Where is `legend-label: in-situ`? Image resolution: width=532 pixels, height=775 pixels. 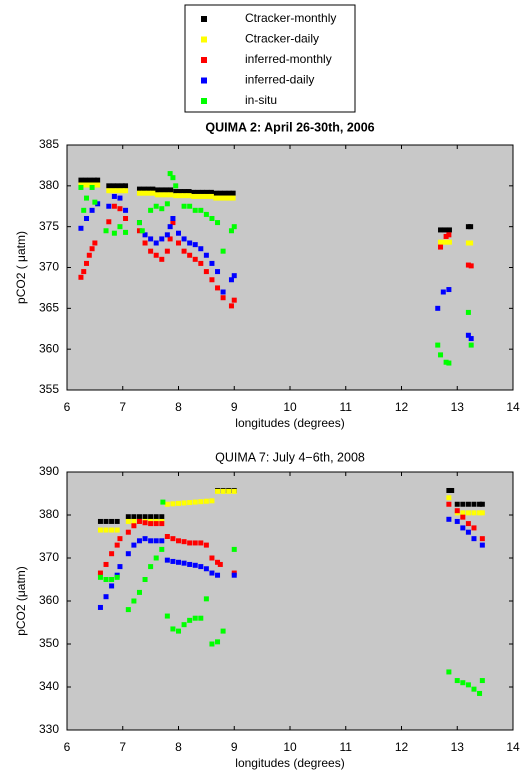
legend-label: in-situ is located at coordinates (261, 100).